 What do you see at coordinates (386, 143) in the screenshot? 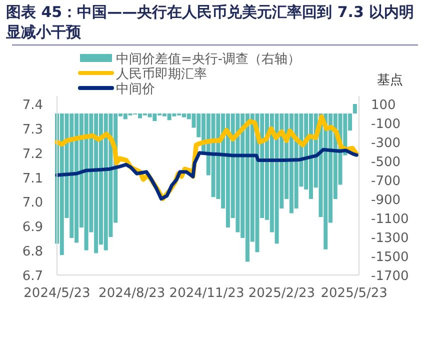
I see `y2-tick-label: -300` at bounding box center [386, 143].